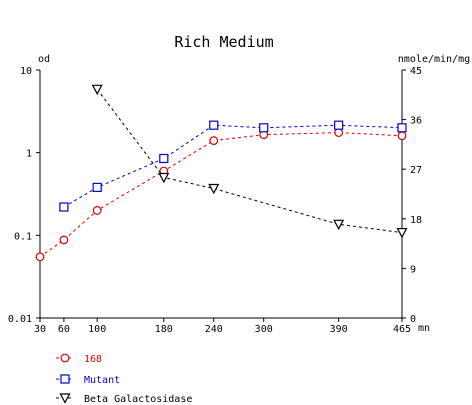 This screenshot has height=405, width=472. What do you see at coordinates (416, 121) in the screenshot?
I see `right-axis-tick-label: 36` at bounding box center [416, 121].